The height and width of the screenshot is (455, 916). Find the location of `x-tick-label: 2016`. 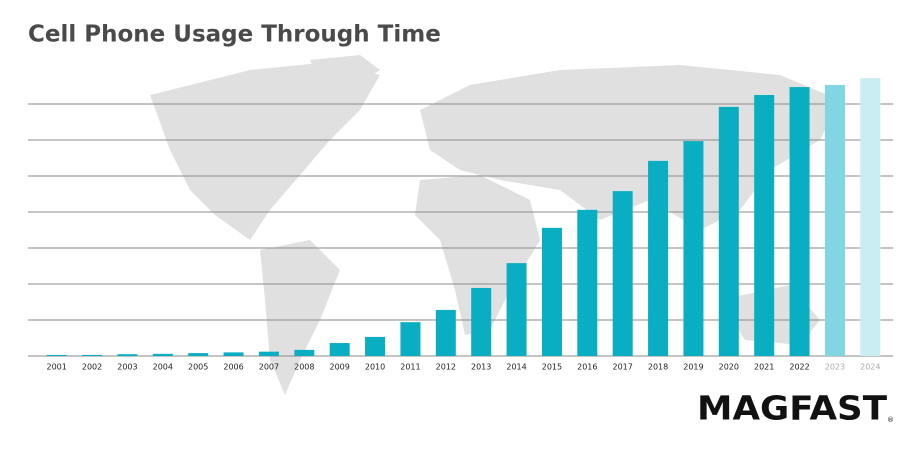

x-tick-label: 2016 is located at coordinates (587, 367).